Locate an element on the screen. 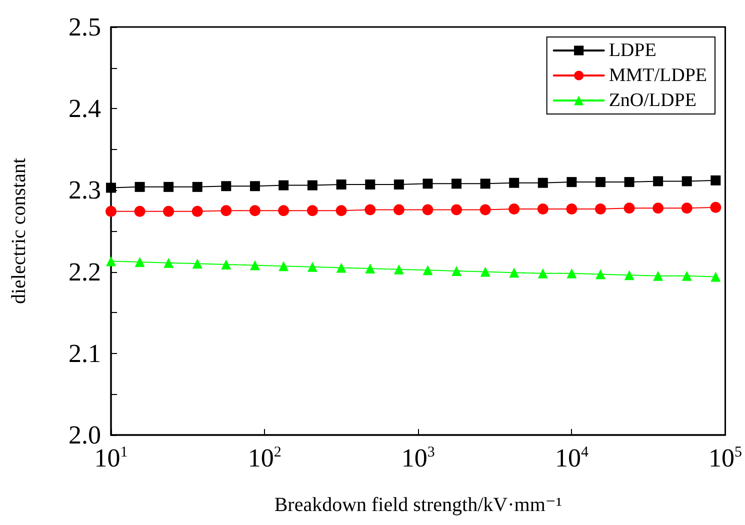 Image resolution: width=745 pixels, height=525 pixels. y-tick-label: 2.2 is located at coordinates (84, 271).